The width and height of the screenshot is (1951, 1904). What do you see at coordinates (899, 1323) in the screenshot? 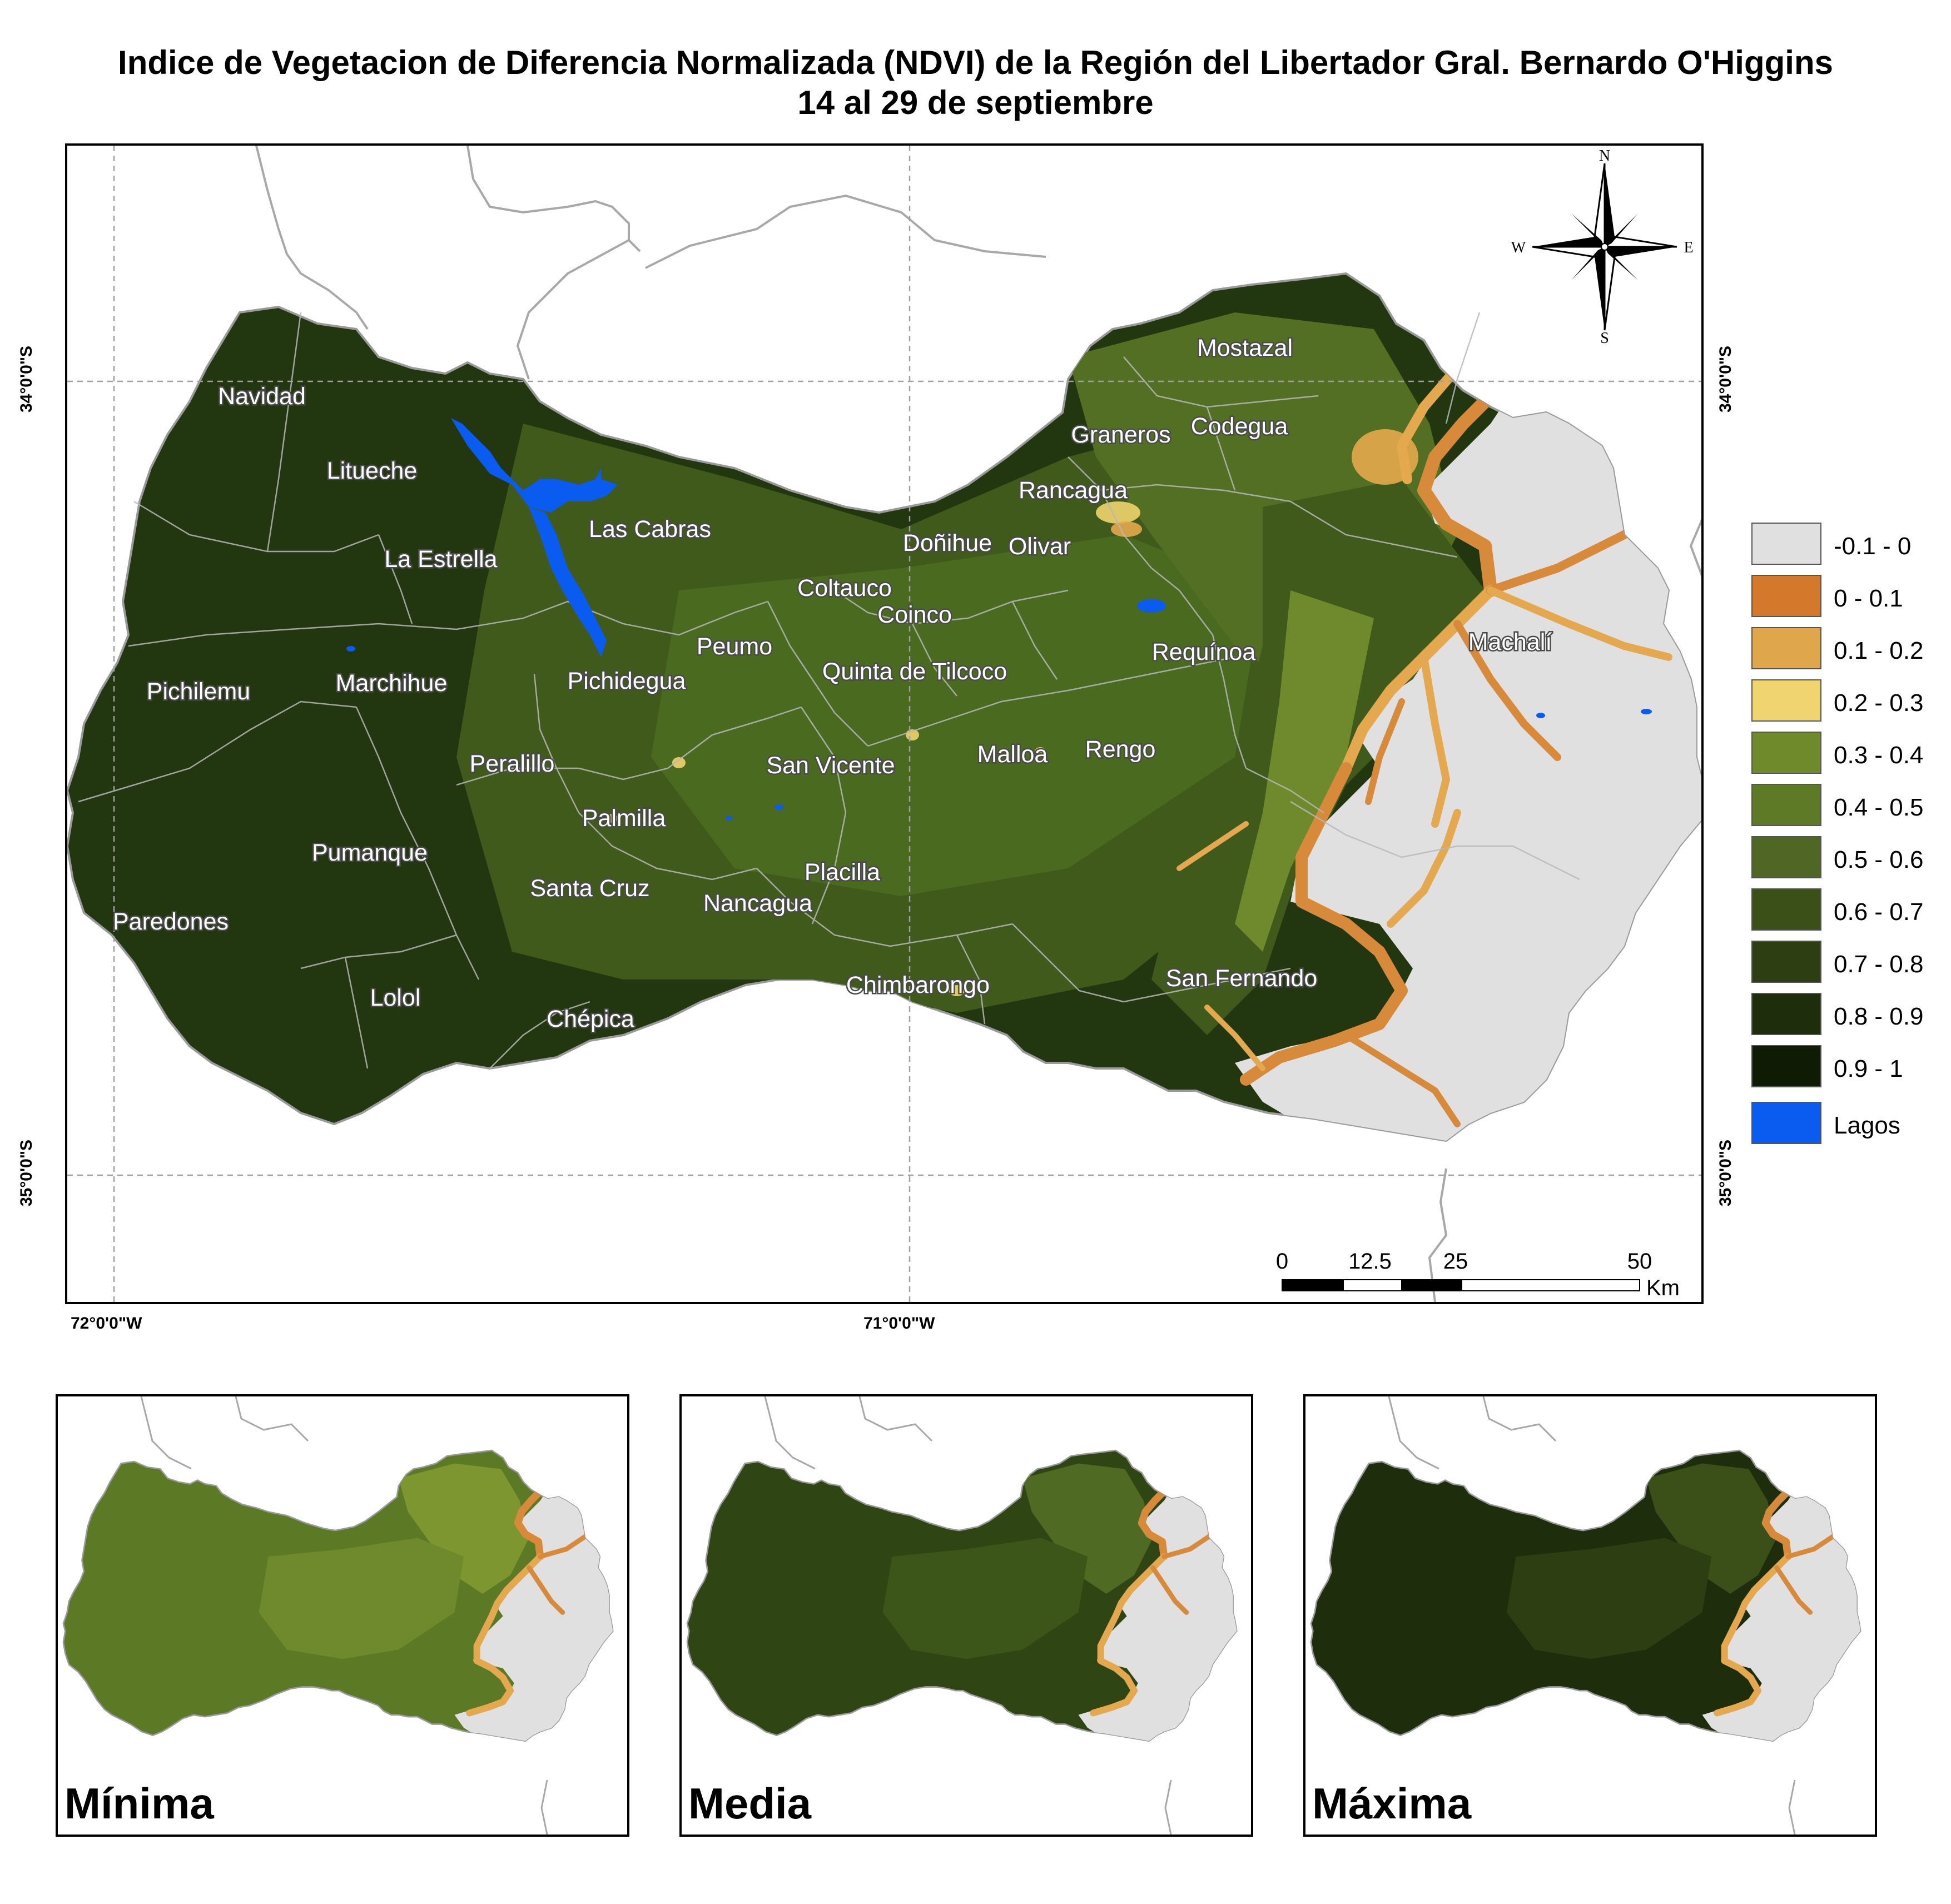
I see `lon-label-right: 71°0'0"W` at bounding box center [899, 1323].